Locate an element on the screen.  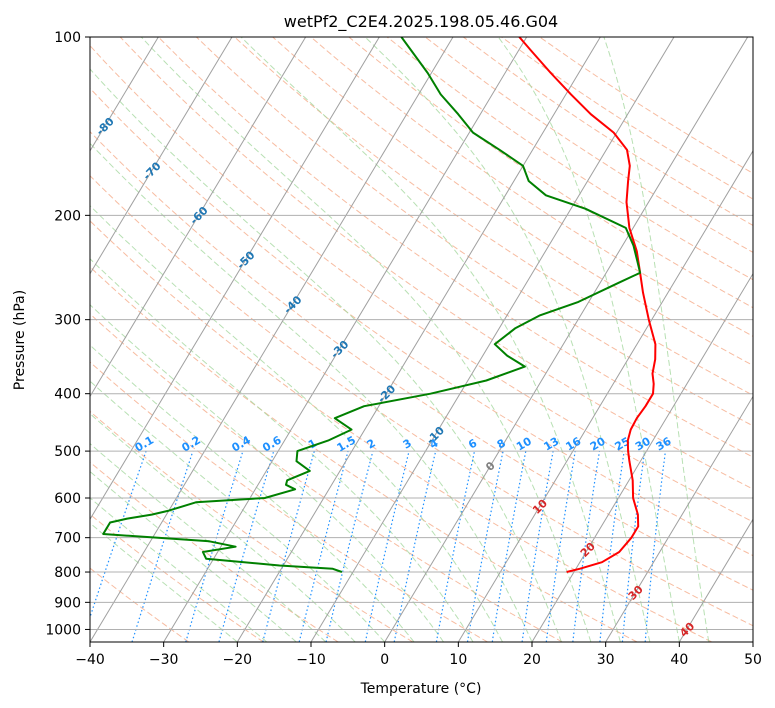
y-tick-label: 800 is located at coordinates (67, 573).